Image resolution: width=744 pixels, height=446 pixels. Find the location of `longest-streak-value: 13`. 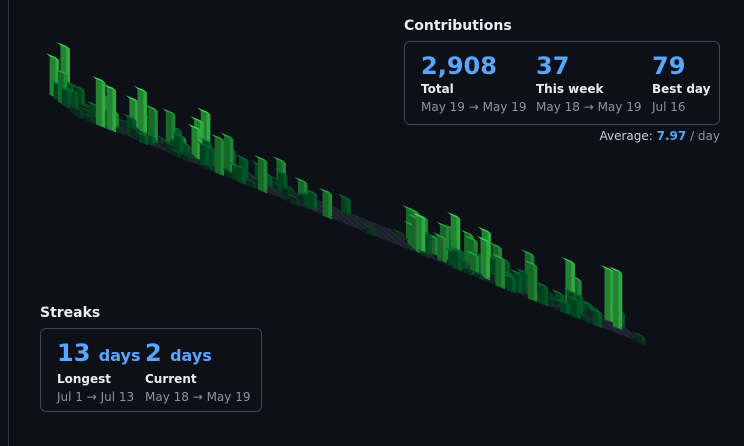

longest-streak-value: 13 is located at coordinates (74, 353).